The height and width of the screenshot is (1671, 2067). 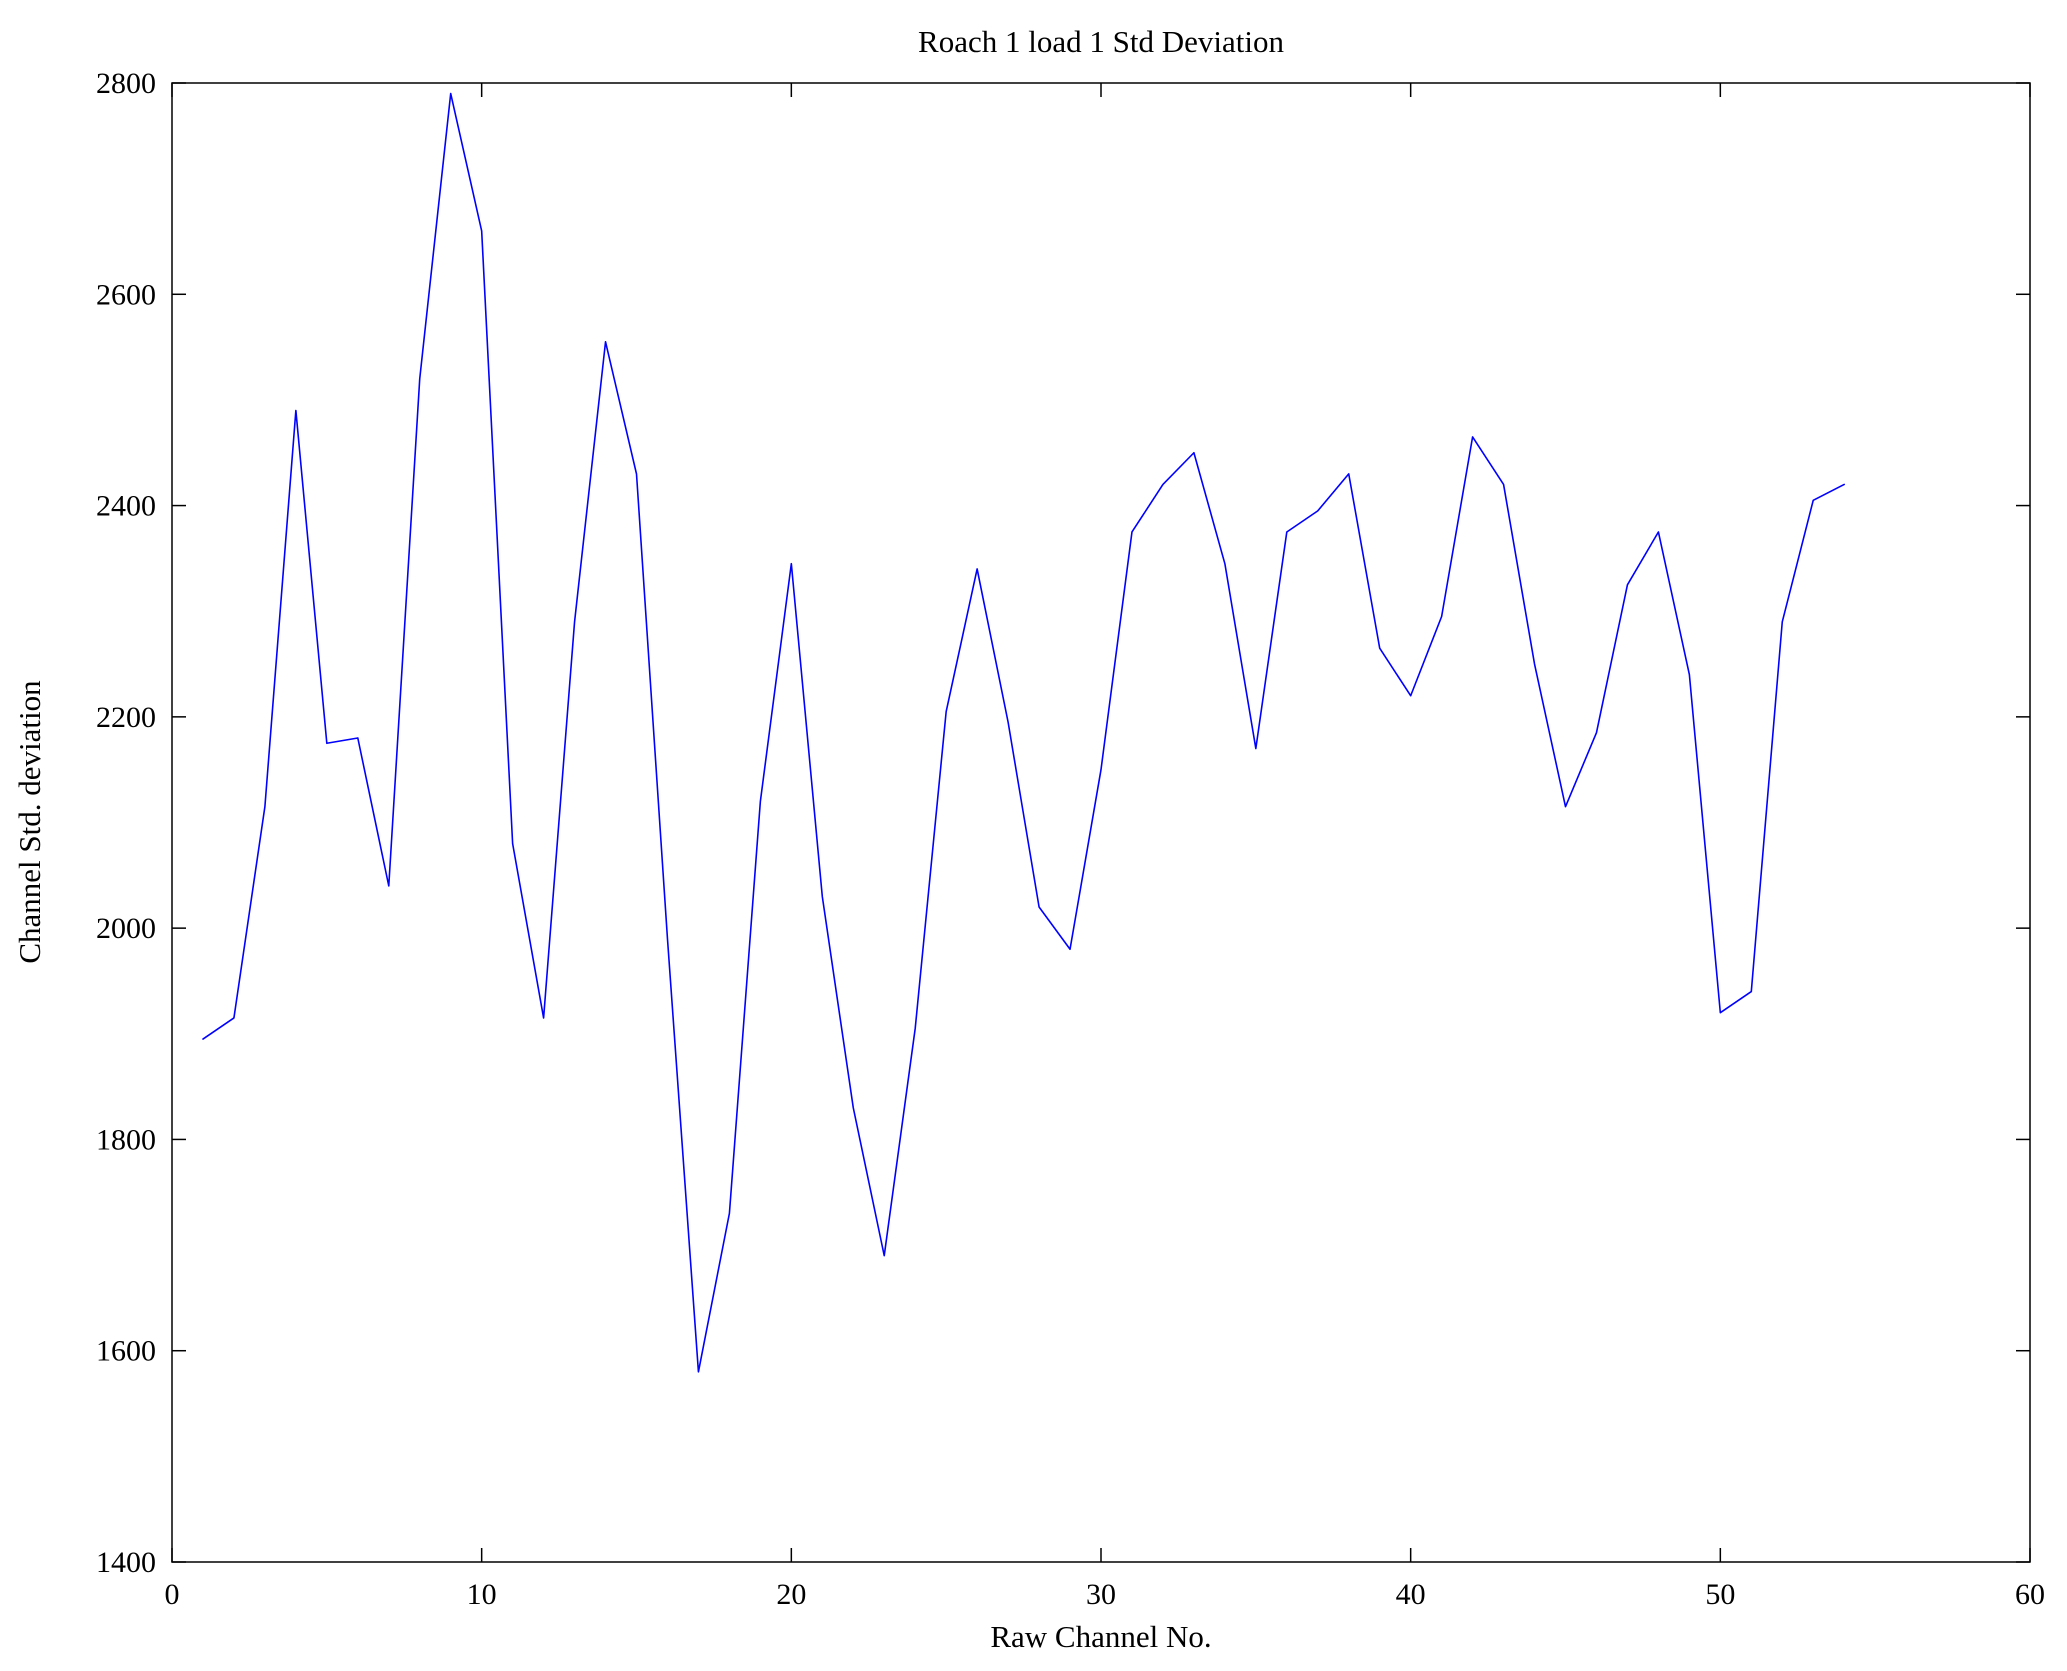 I want to click on y-tick-label: 1600, so click(x=126, y=1351).